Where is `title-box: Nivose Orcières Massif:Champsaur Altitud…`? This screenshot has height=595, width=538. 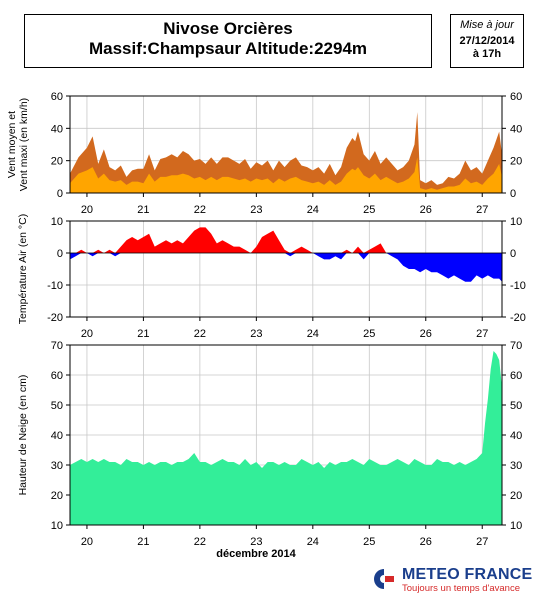
title-box: Nivose Orcières Massif:Champsaur Altitud… is located at coordinates (228, 41).